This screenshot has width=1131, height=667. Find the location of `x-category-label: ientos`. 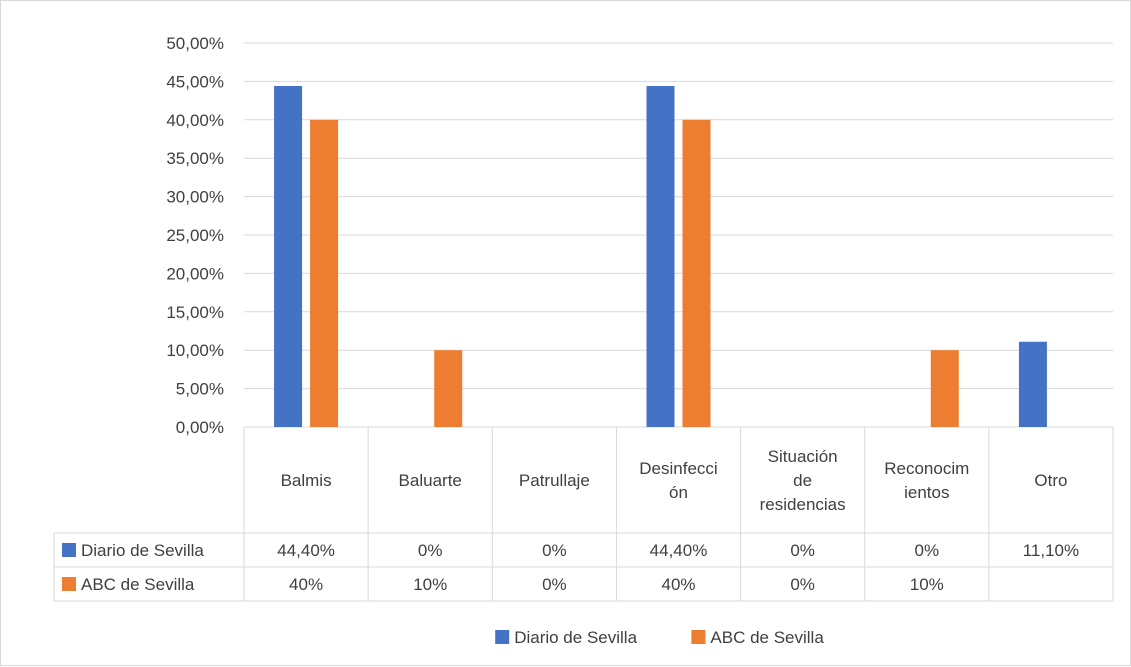

x-category-label: ientos is located at coordinates (926, 492).